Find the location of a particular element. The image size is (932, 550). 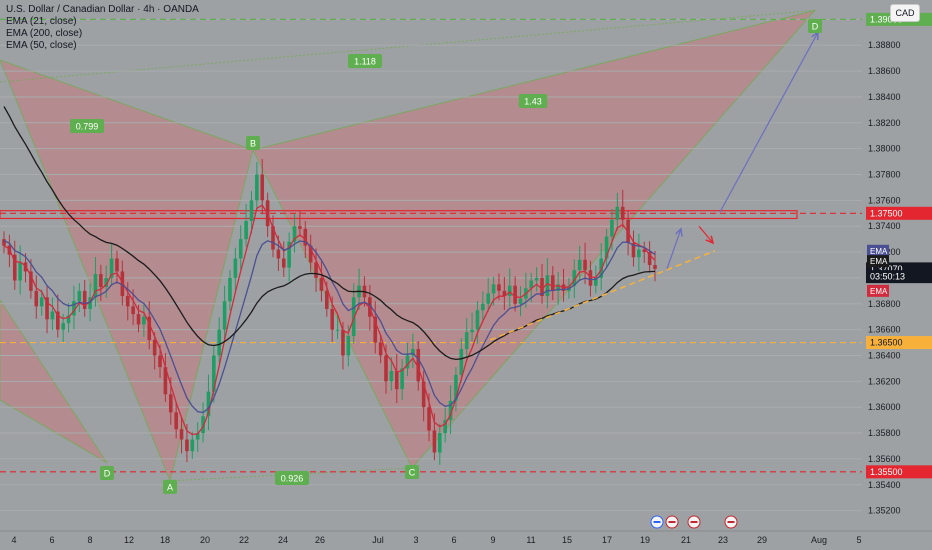

price-tick: 1.36600 is located at coordinates (884, 330).